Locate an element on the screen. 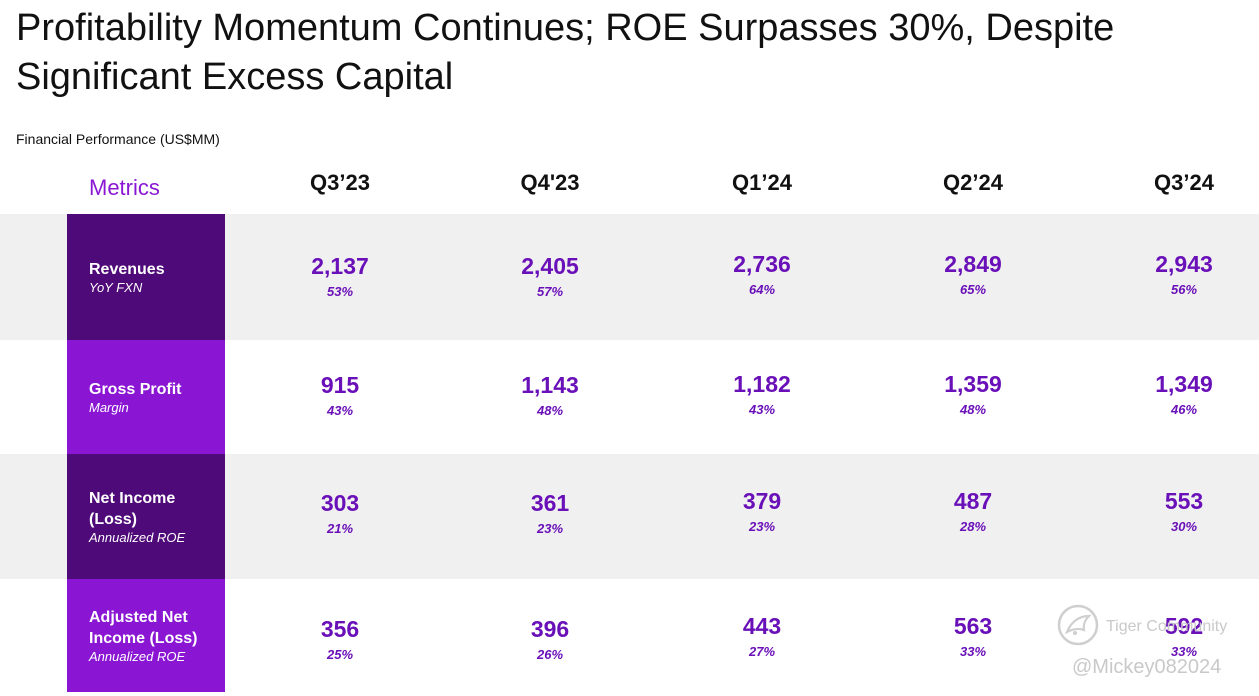 This screenshot has width=1259, height=696. cell-value: 1,182 is located at coordinates (762, 384).